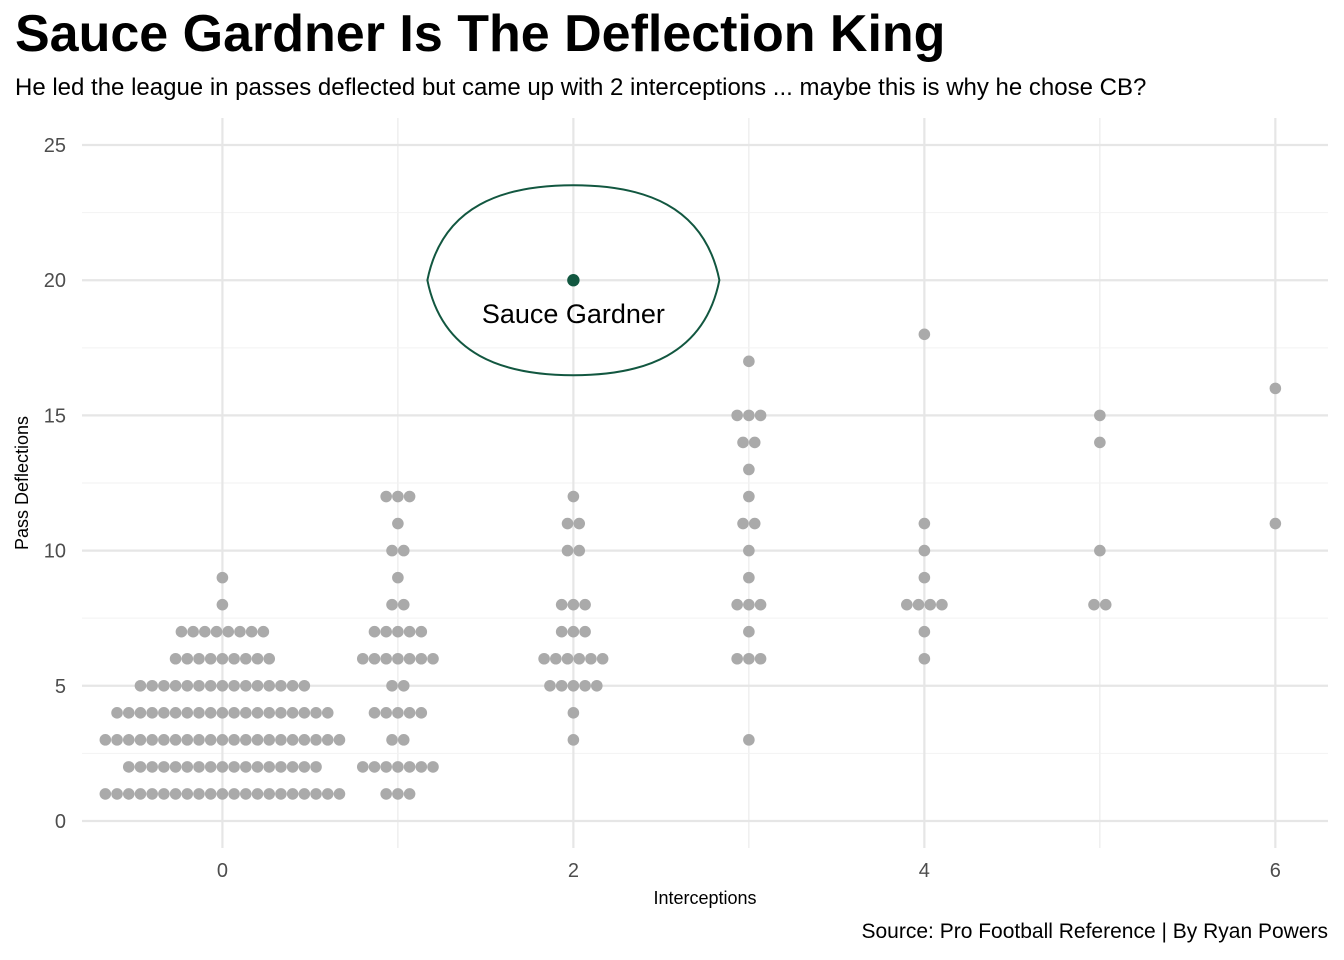 The width and height of the screenshot is (1344, 960). Describe the element at coordinates (573, 314) in the screenshot. I see `highlight-label: Sauce Gardner` at that location.